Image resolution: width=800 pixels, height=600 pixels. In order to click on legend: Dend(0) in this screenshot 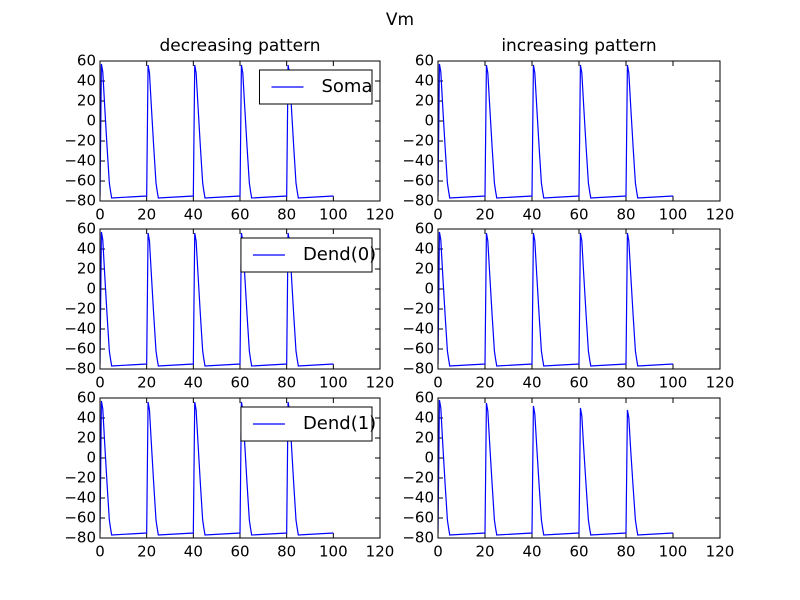, I will do `click(308, 255)`.